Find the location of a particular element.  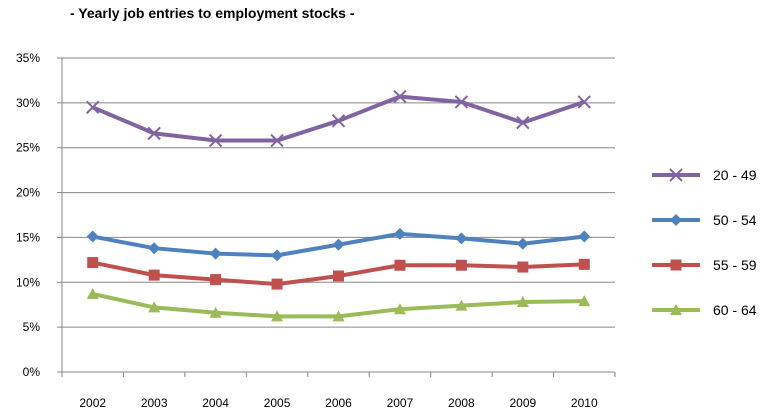

y-tick-label: 30% is located at coordinates (28, 103).